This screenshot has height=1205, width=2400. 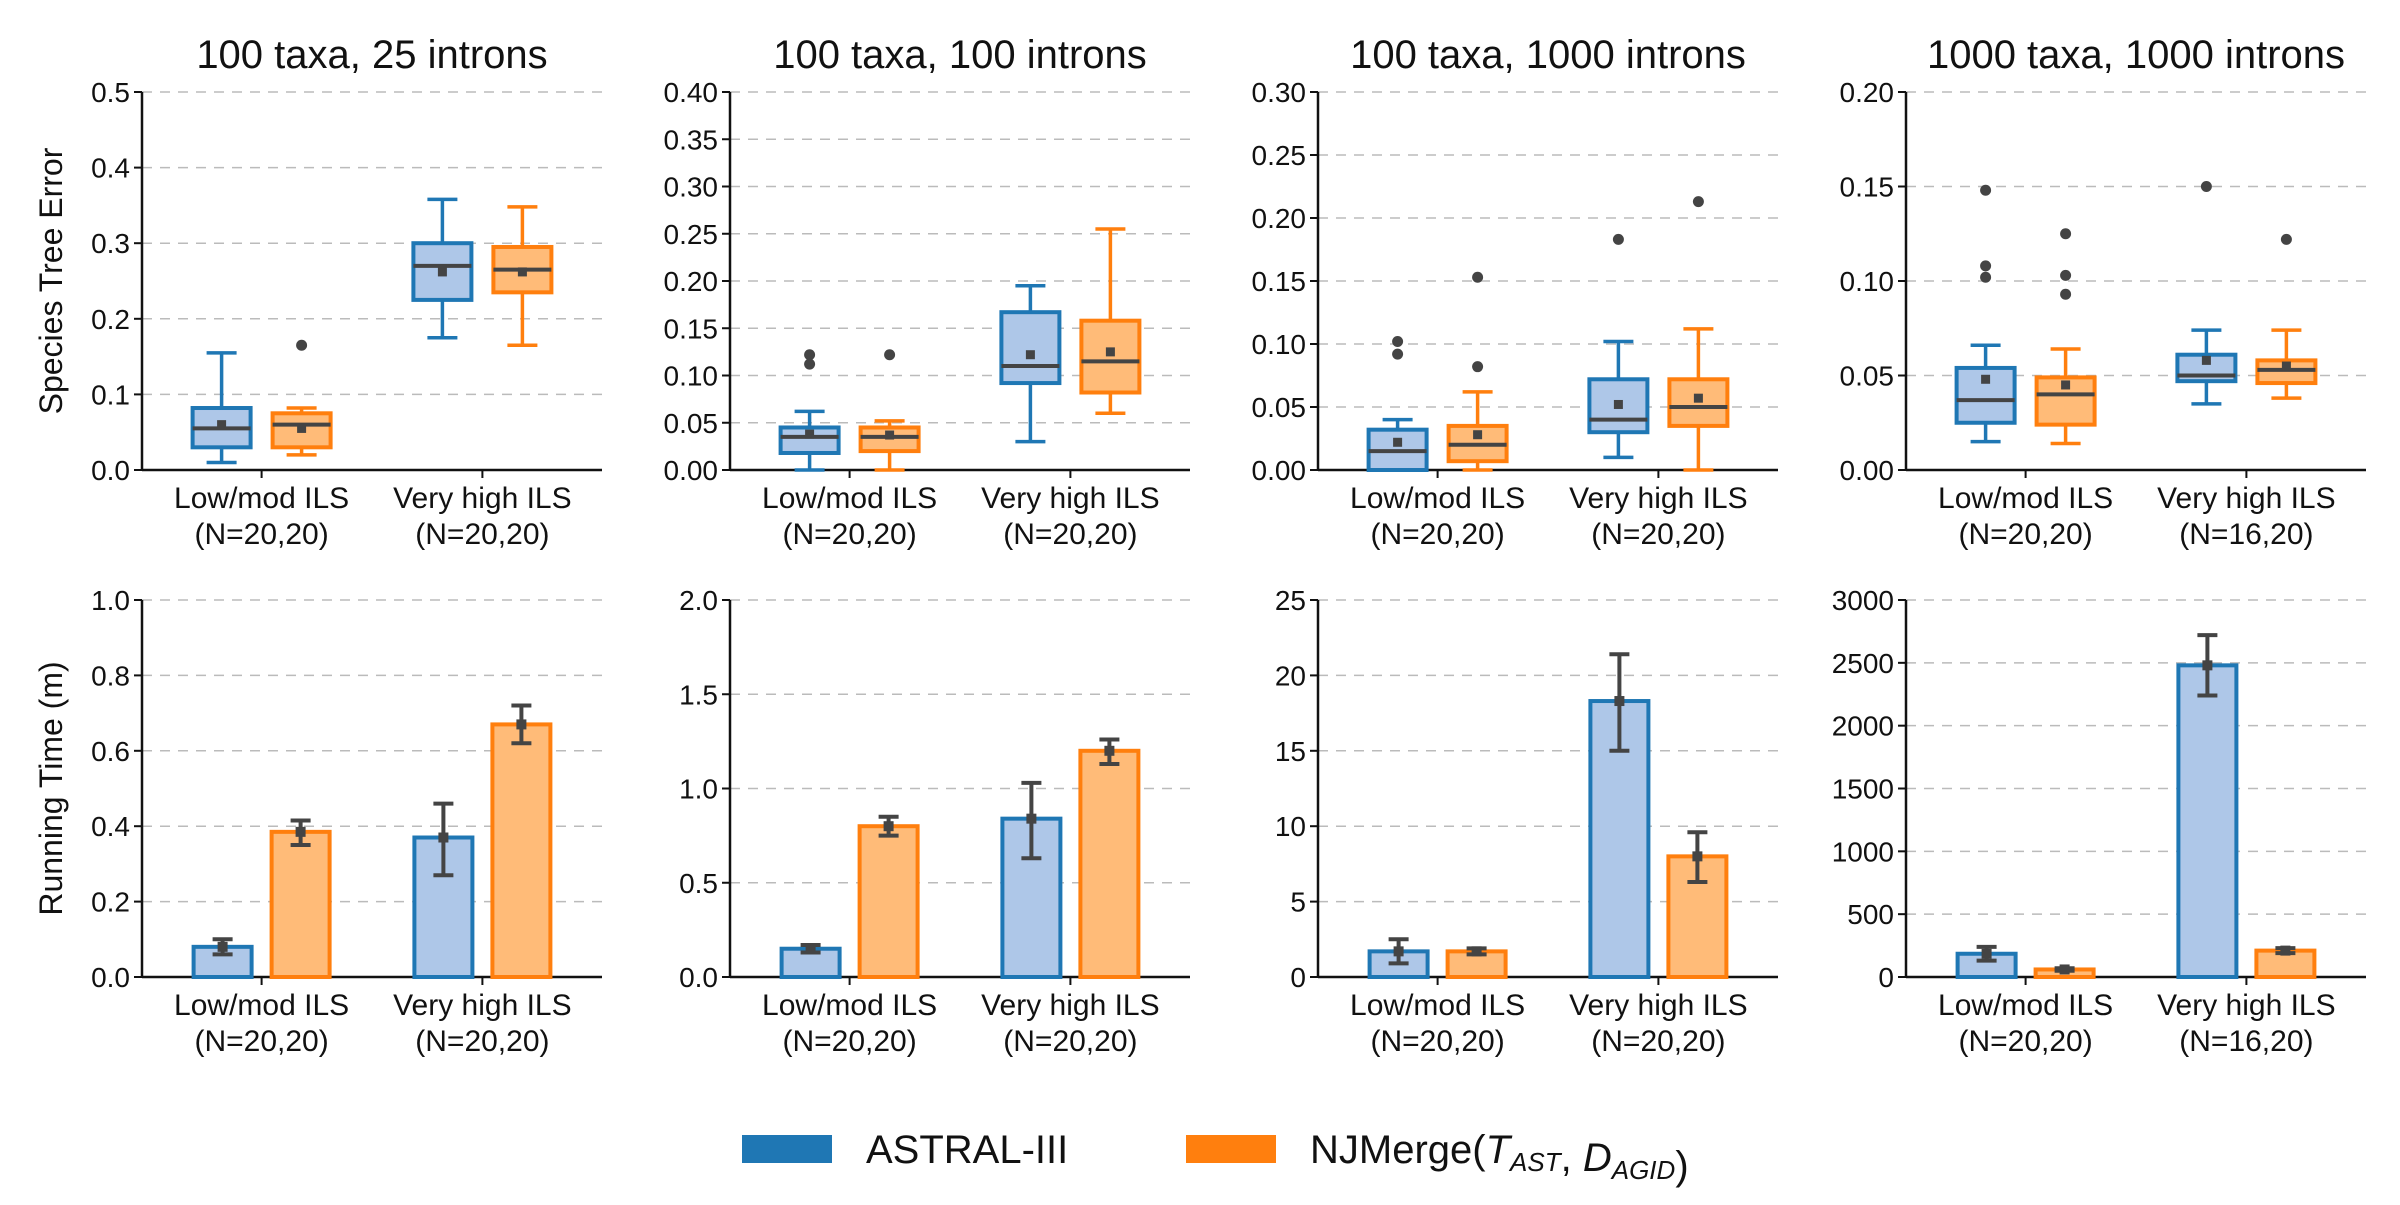 What do you see at coordinates (51, 788) in the screenshot?
I see `y-axis-label: Running Time (m)` at bounding box center [51, 788].